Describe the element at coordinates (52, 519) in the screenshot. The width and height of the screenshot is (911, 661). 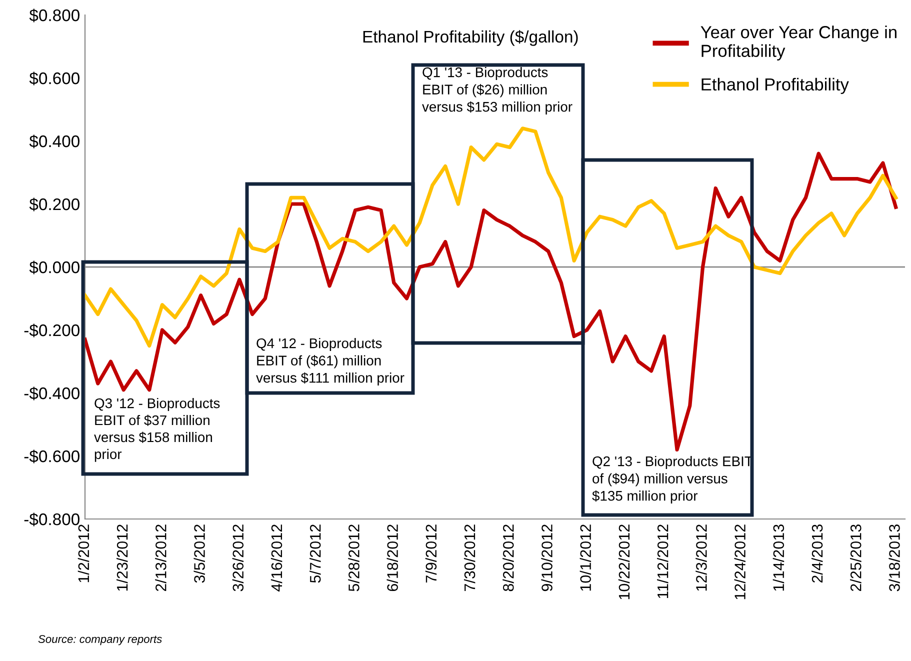
I see `y-tick-label: -$0.800` at that location.